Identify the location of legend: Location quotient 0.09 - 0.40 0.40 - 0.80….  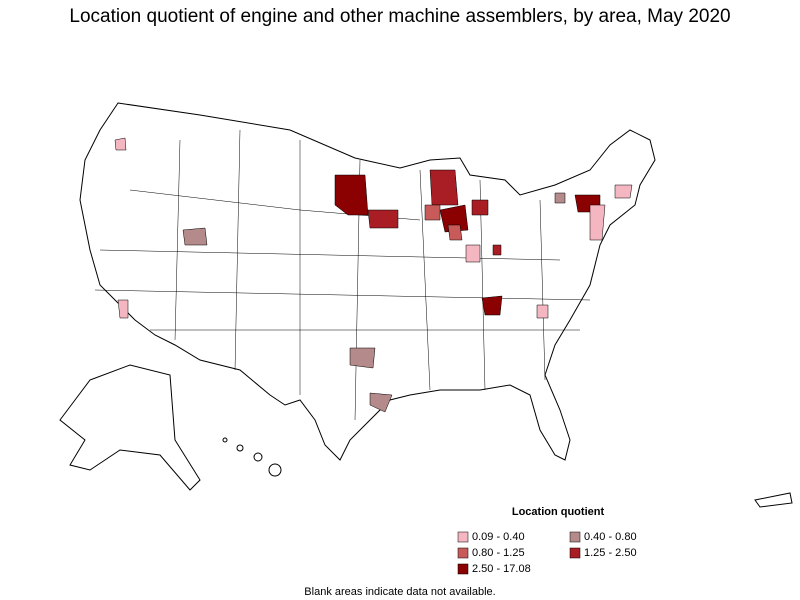
(547, 540).